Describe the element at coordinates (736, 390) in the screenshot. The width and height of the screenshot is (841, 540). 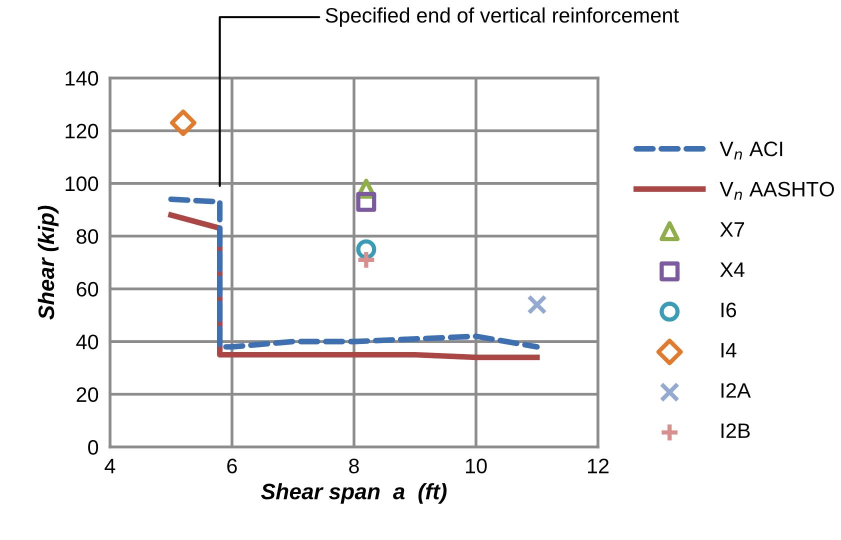
I see `legend-label: I2A` at that location.